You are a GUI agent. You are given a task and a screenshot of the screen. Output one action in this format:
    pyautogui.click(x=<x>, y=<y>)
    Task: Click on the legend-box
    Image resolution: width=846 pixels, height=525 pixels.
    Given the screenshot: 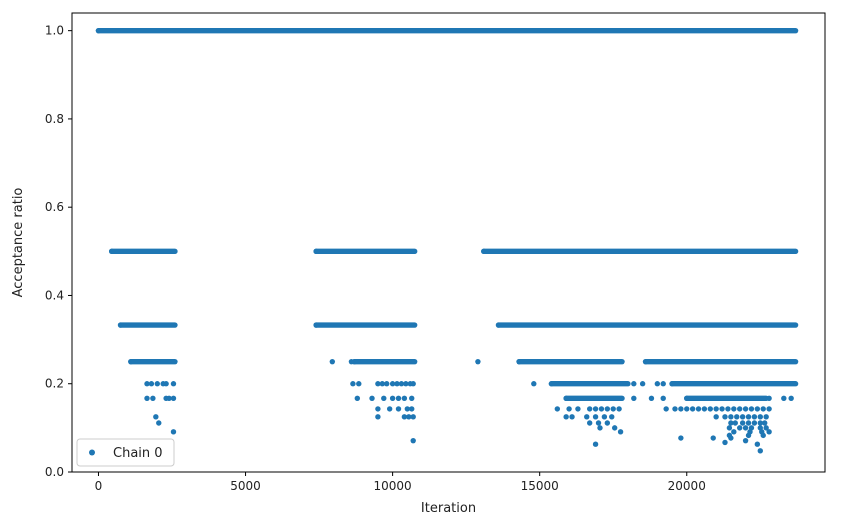 What is the action you would take?
    pyautogui.click(x=125, y=452)
    